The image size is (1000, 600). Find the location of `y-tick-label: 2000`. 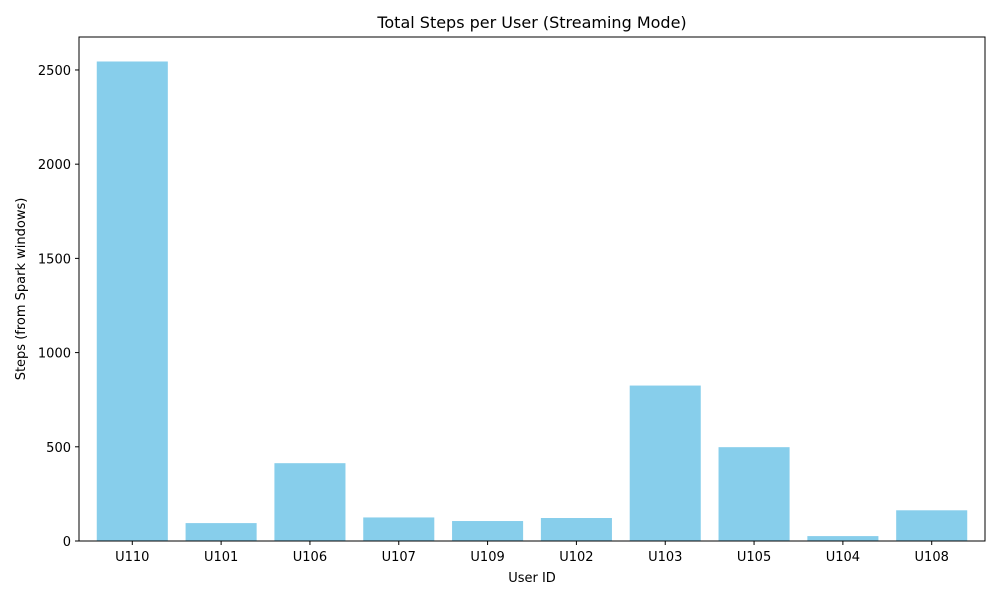

y-tick-label: 2000 is located at coordinates (54, 165).